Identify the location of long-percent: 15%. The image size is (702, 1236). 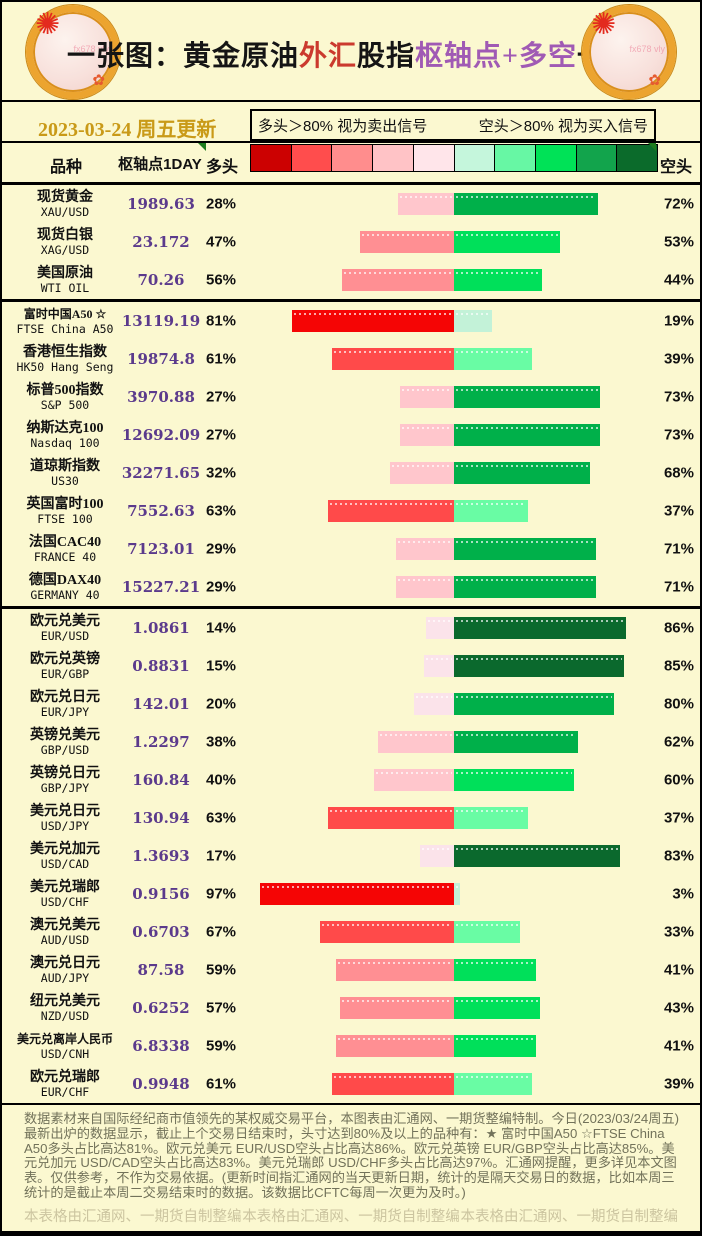
(221, 666).